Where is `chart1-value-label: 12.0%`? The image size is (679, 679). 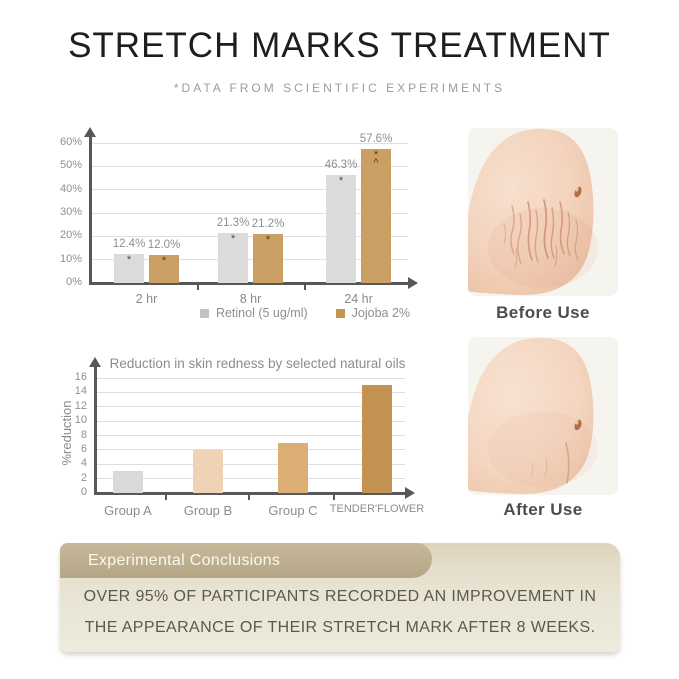 chart1-value-label: 12.0% is located at coordinates (164, 245).